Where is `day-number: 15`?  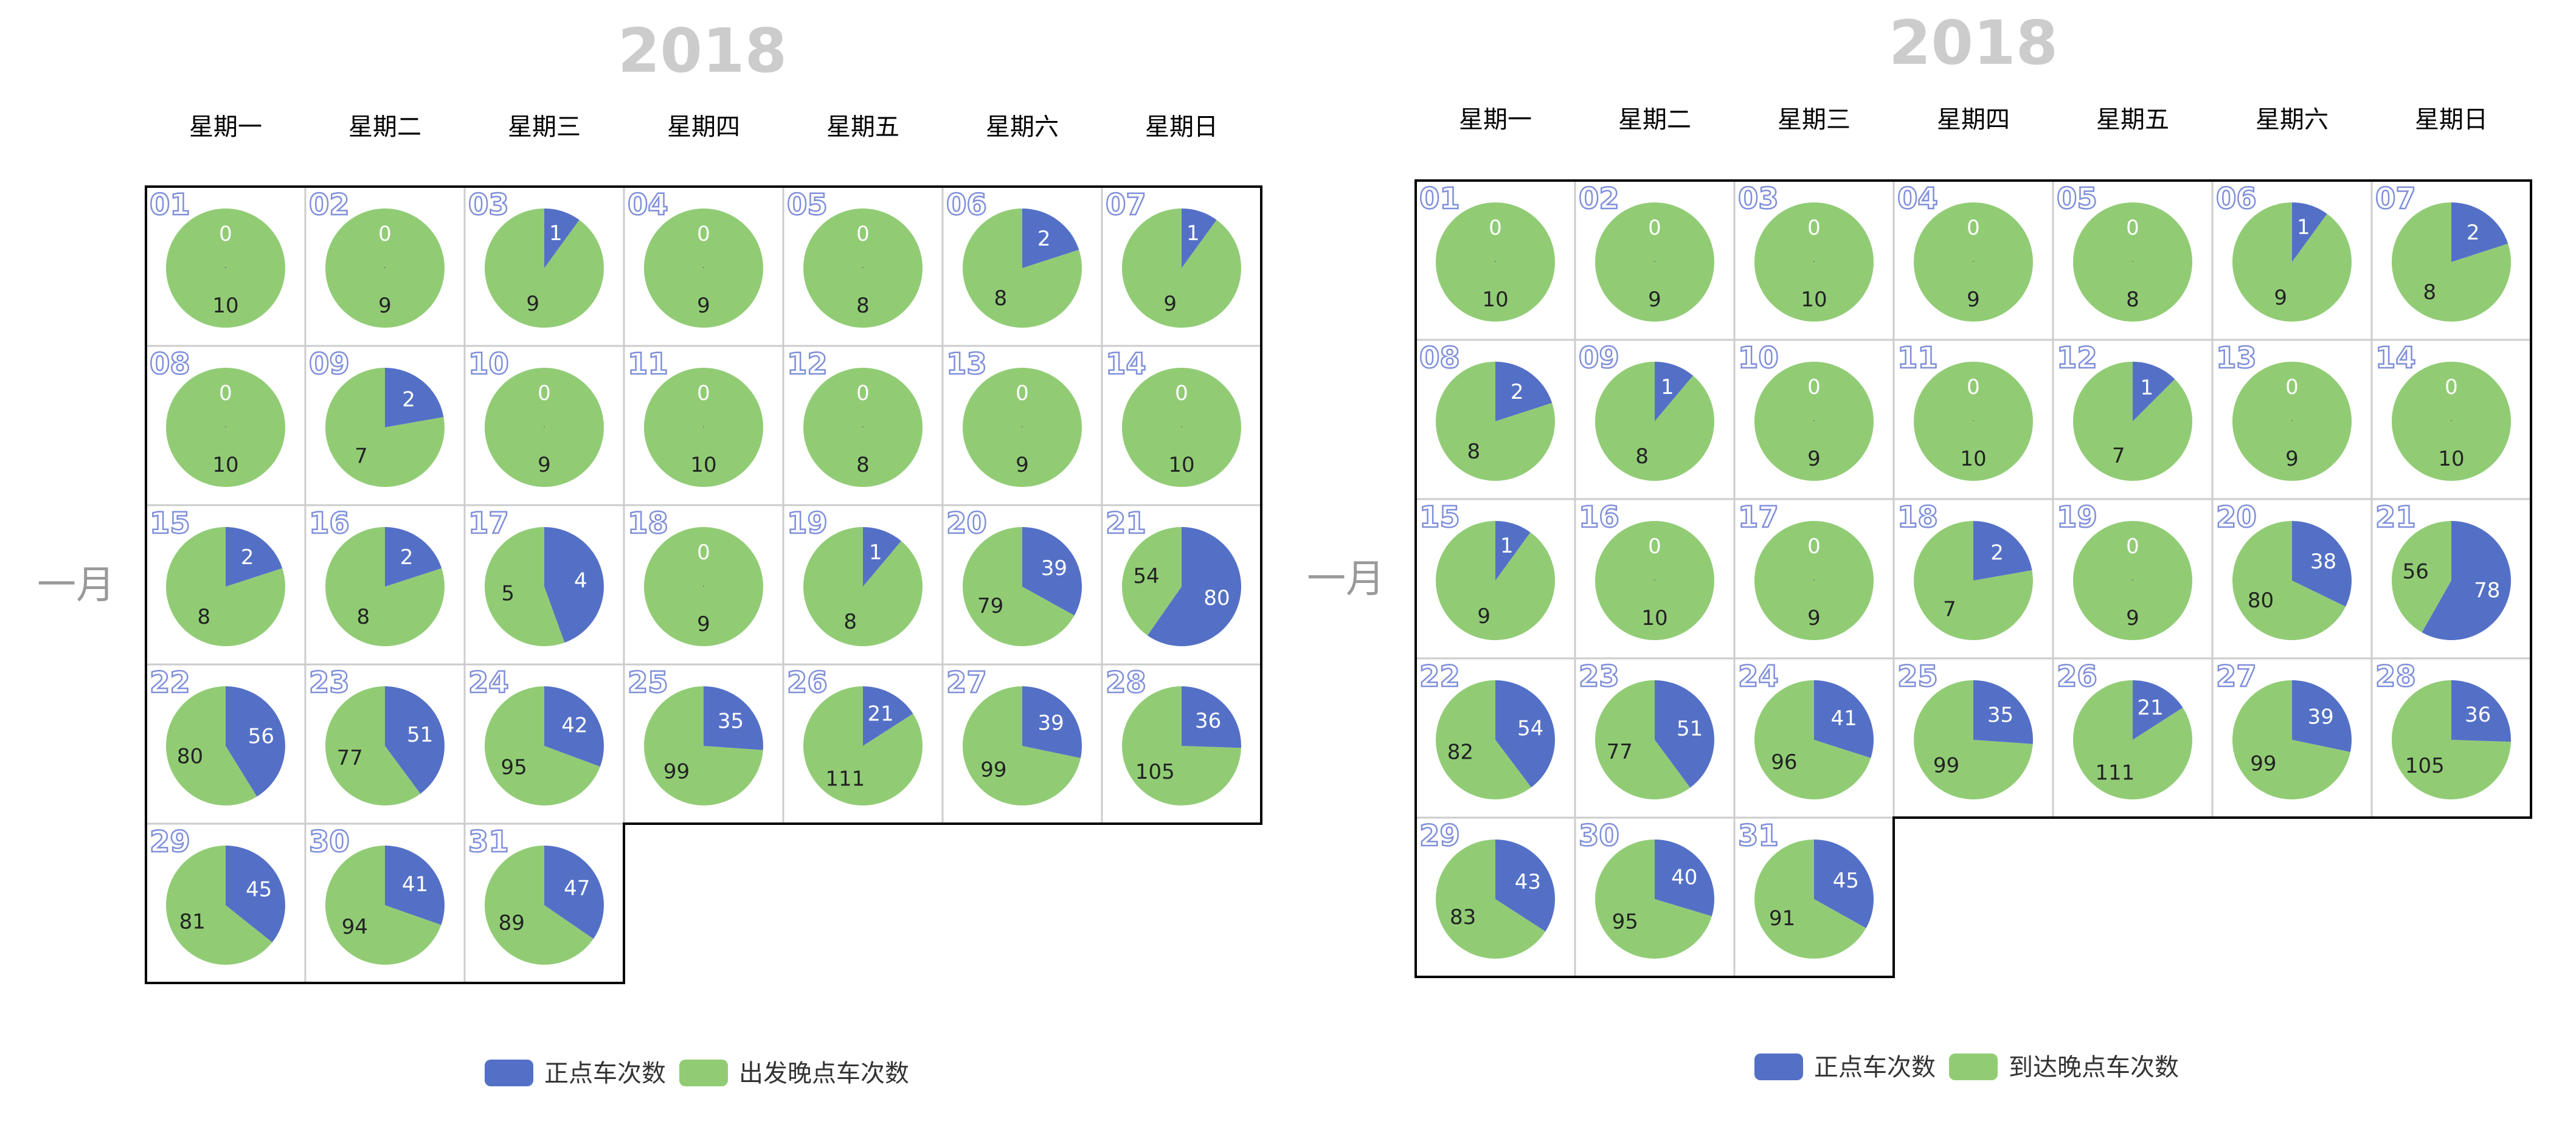
day-number: 15 is located at coordinates (1439, 517).